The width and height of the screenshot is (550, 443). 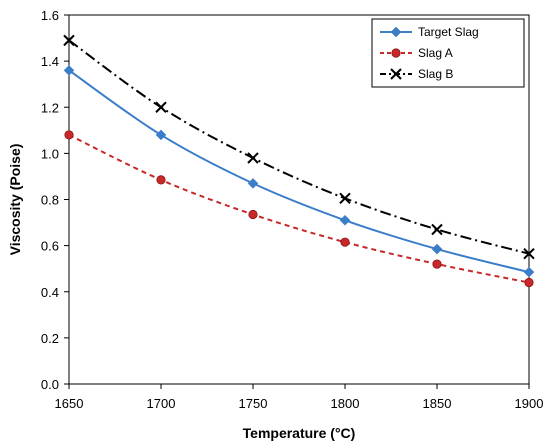 What do you see at coordinates (448, 32) in the screenshot?
I see `legend-label: Target Slag` at bounding box center [448, 32].